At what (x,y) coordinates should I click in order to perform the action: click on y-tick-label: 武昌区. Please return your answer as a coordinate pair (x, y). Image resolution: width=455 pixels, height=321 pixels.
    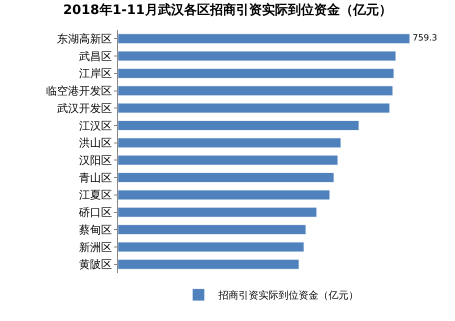
    Looking at the image, I should click on (95, 56).